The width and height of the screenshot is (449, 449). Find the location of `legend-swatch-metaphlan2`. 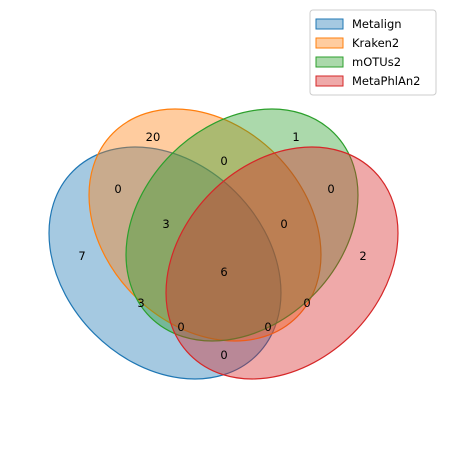

legend-swatch-metaphlan2 is located at coordinates (329, 81).